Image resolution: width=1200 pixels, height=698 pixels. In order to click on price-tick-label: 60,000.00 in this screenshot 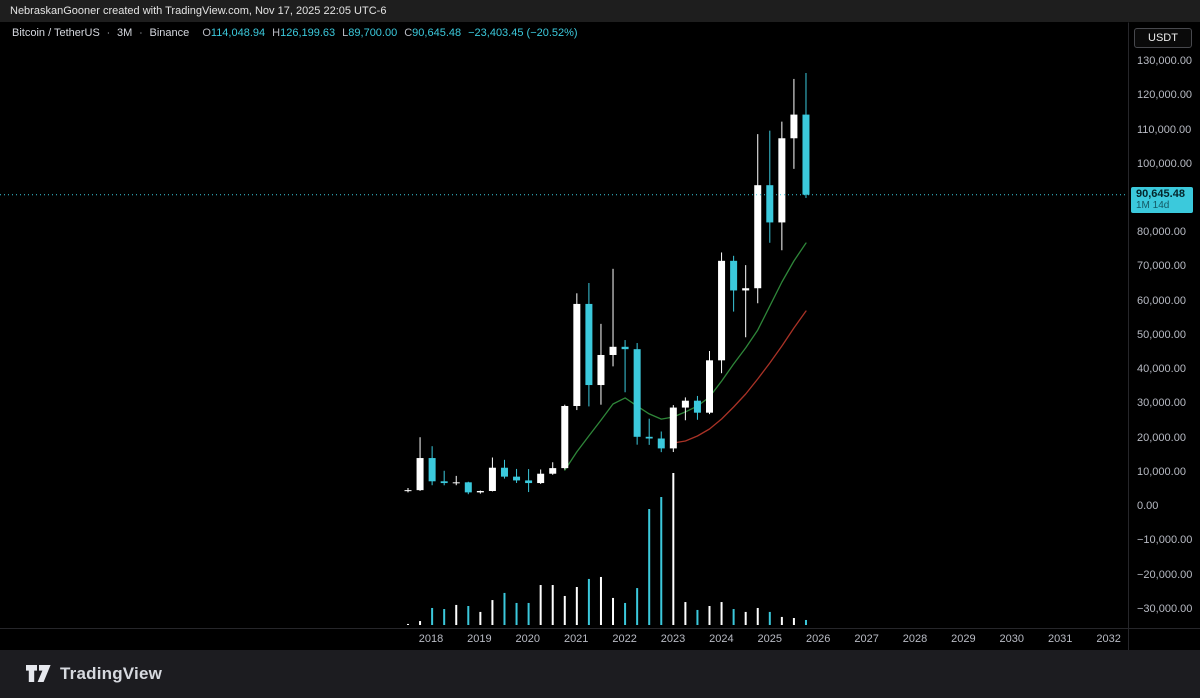, I will do `click(1161, 300)`.